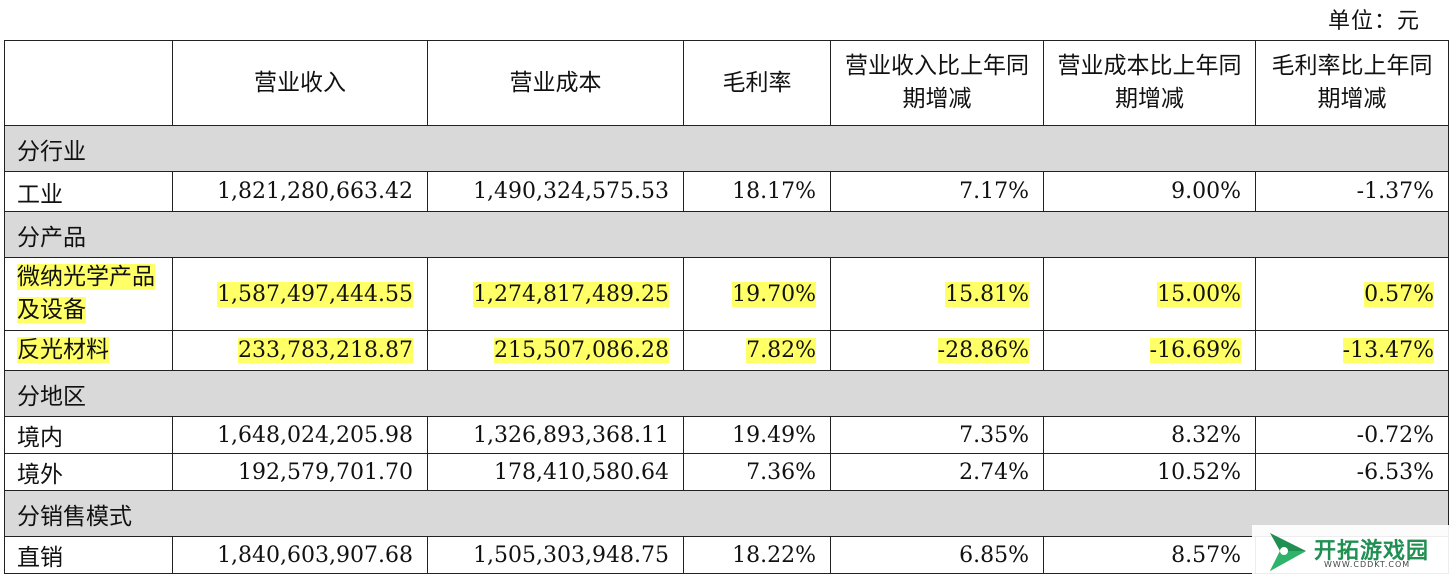 The height and width of the screenshot is (578, 1452). What do you see at coordinates (774, 294) in the screenshot?
I see `margin-value: 19.70%` at bounding box center [774, 294].